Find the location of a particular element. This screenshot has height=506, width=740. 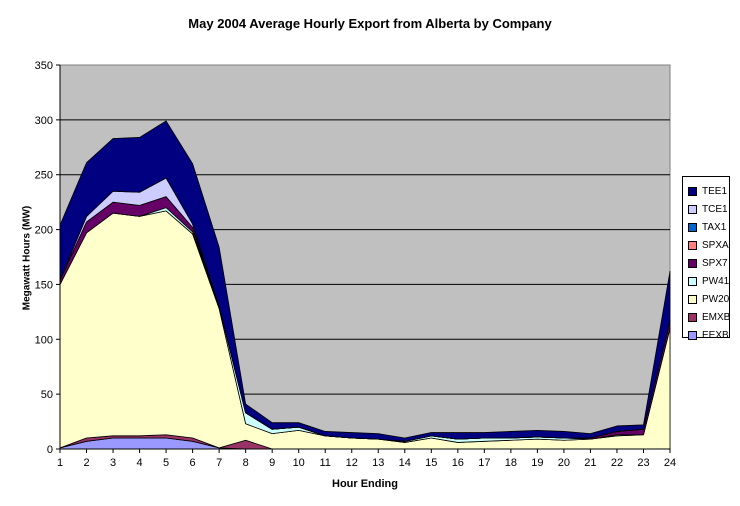

x-tick-label: 17 is located at coordinates (484, 463).